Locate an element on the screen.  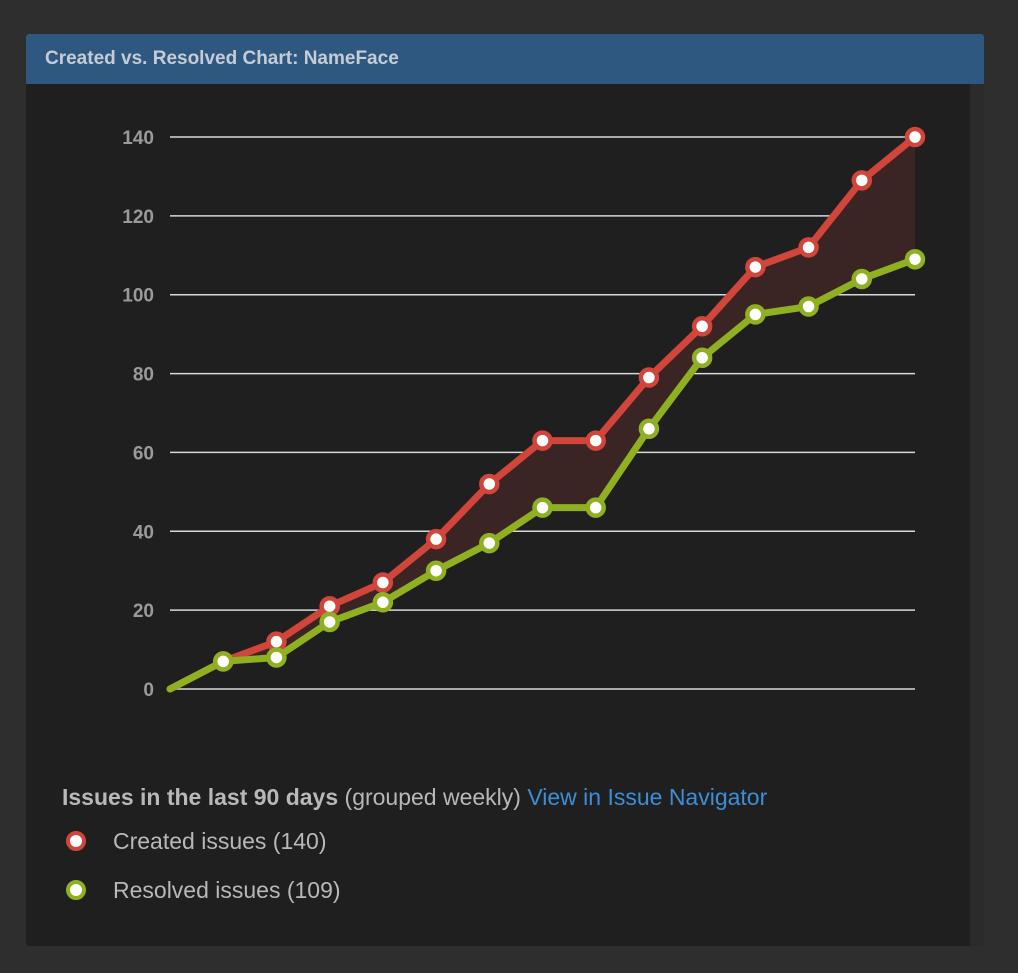
gadget-header: Created vs. Resolved Chart: NameFace is located at coordinates (505, 59).